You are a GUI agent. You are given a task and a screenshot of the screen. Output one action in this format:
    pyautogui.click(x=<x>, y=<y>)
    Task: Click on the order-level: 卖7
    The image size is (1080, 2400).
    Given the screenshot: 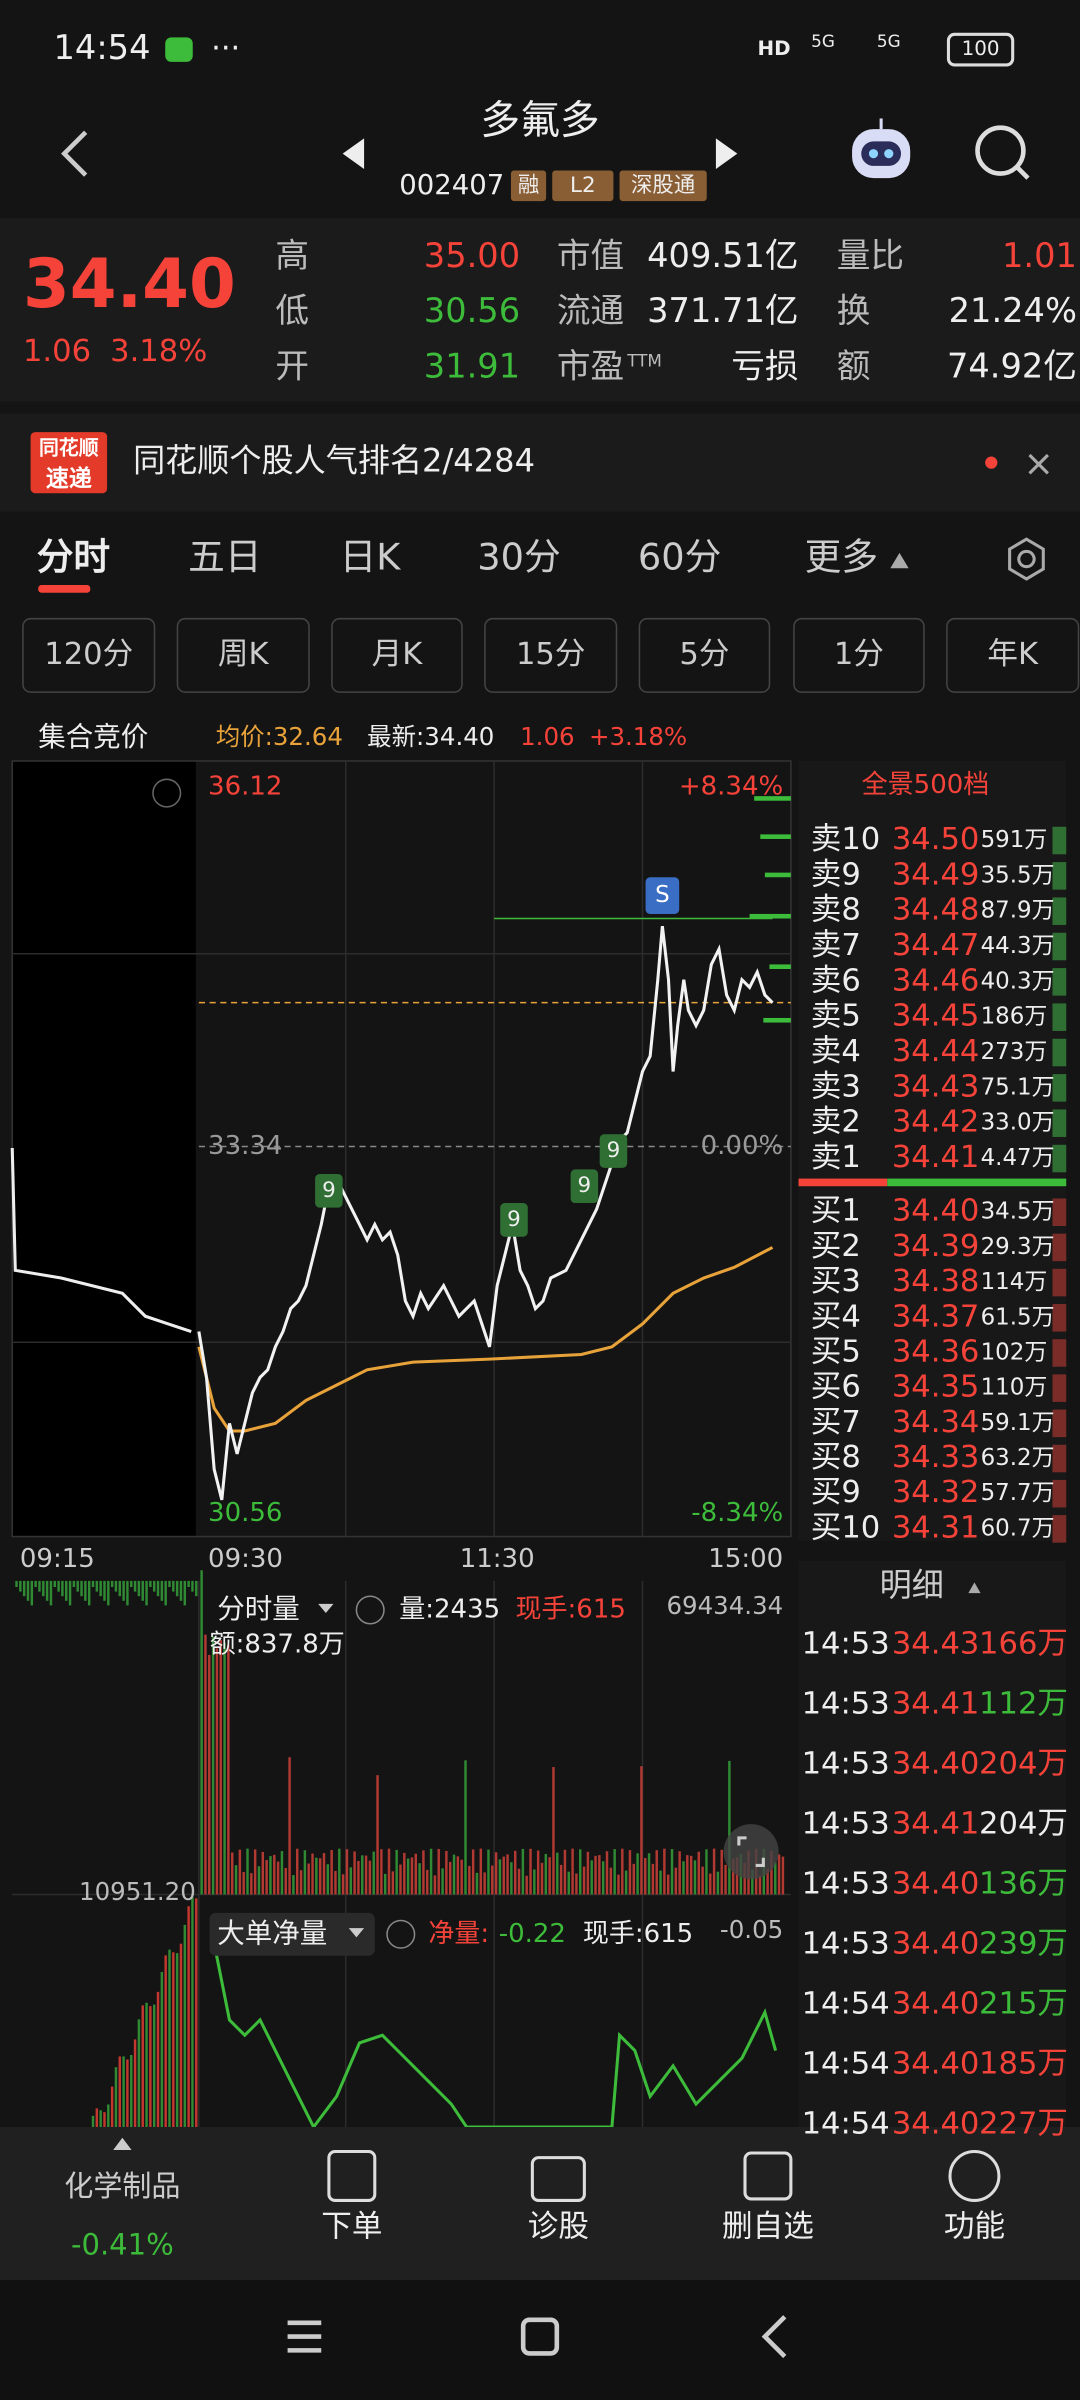 What is the action you would take?
    pyautogui.click(x=836, y=945)
    